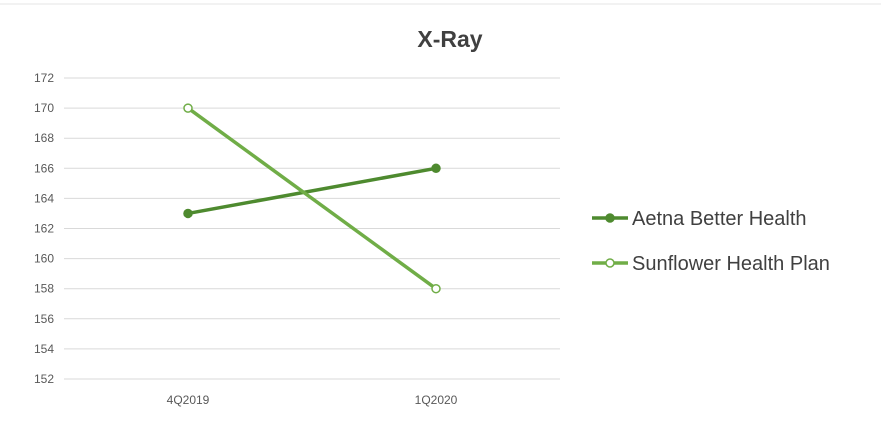 The width and height of the screenshot is (881, 421). I want to click on legend-label: Aetna Better Health, so click(719, 219).